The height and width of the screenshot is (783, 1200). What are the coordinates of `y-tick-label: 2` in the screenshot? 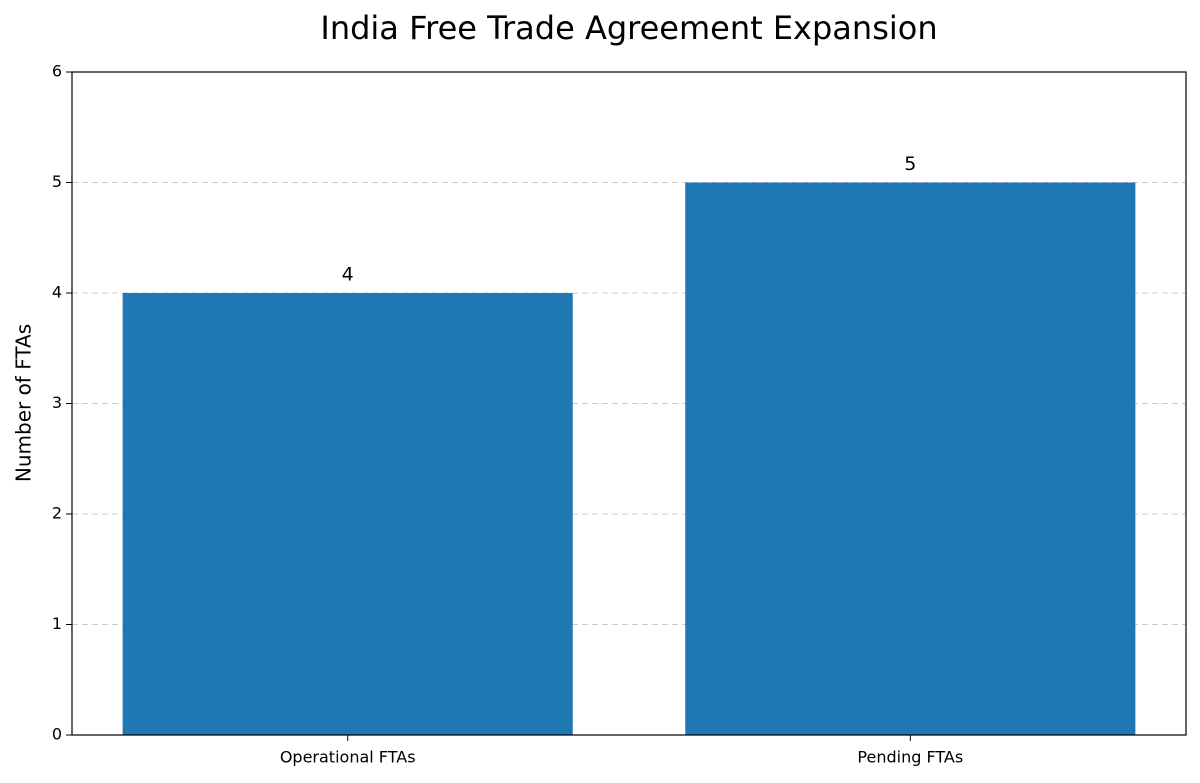 It's located at (57, 513).